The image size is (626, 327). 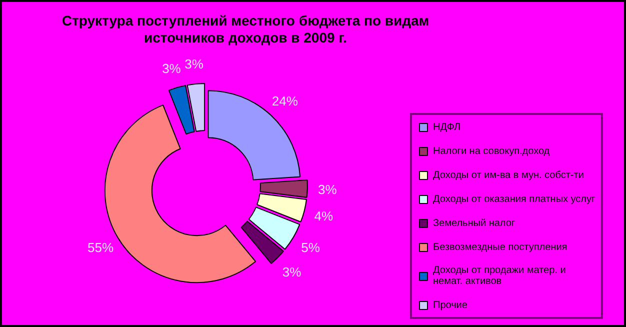 What do you see at coordinates (499, 276) in the screenshot?
I see `legend-label: Доходы от продажи матер. и немат. активов` at bounding box center [499, 276].